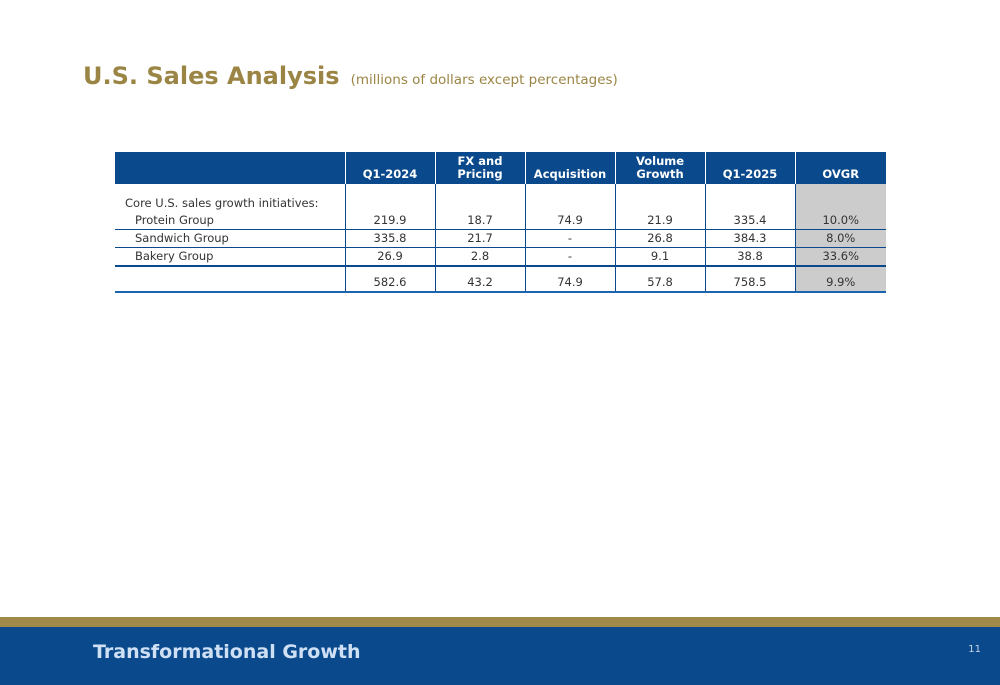 The height and width of the screenshot is (685, 1000). Describe the element at coordinates (484, 80) in the screenshot. I see `page-subtitle: (millions of dollars except percentages)` at that location.